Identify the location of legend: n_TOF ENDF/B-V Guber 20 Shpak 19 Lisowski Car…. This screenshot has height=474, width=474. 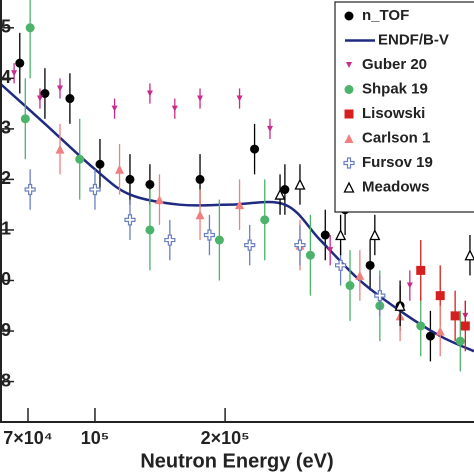
(404, 107).